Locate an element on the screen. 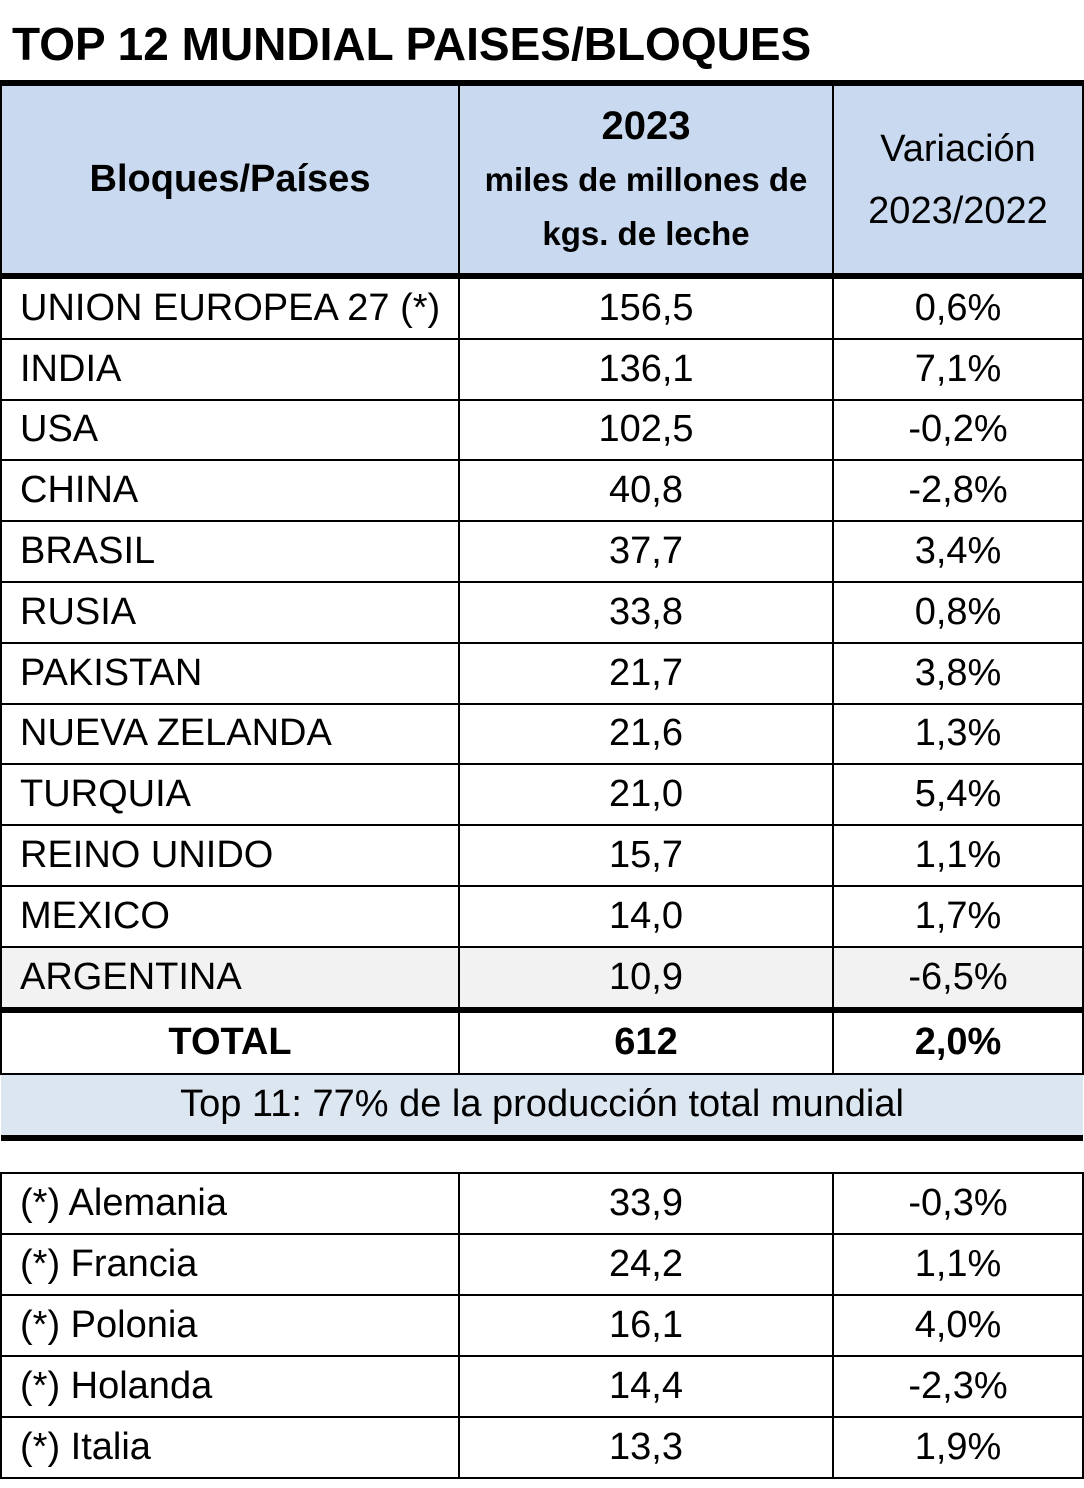 The height and width of the screenshot is (1488, 1084). country-name: INDIA is located at coordinates (230, 369).